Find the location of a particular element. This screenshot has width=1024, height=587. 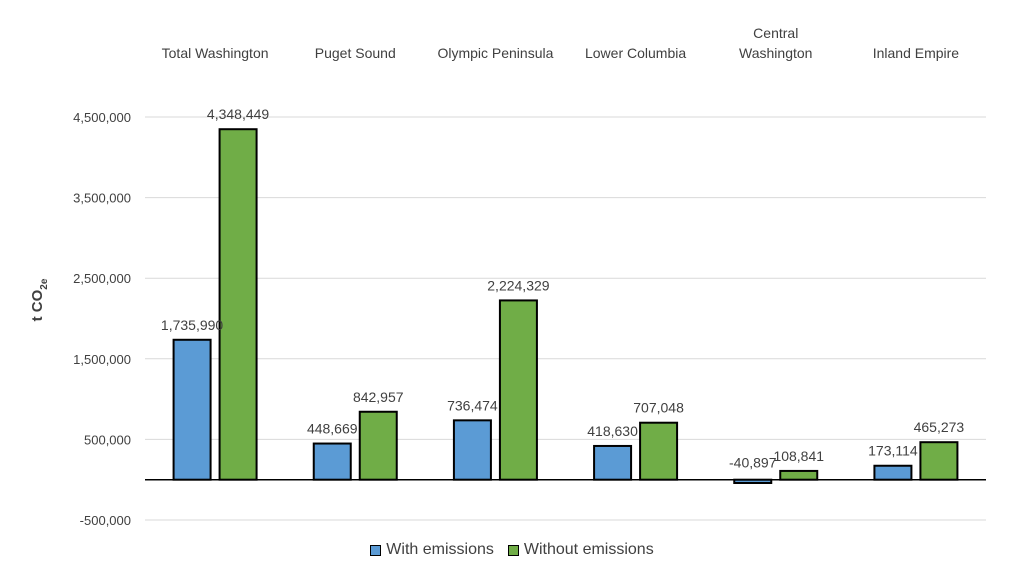

data-label: 173,114 is located at coordinates (893, 451).